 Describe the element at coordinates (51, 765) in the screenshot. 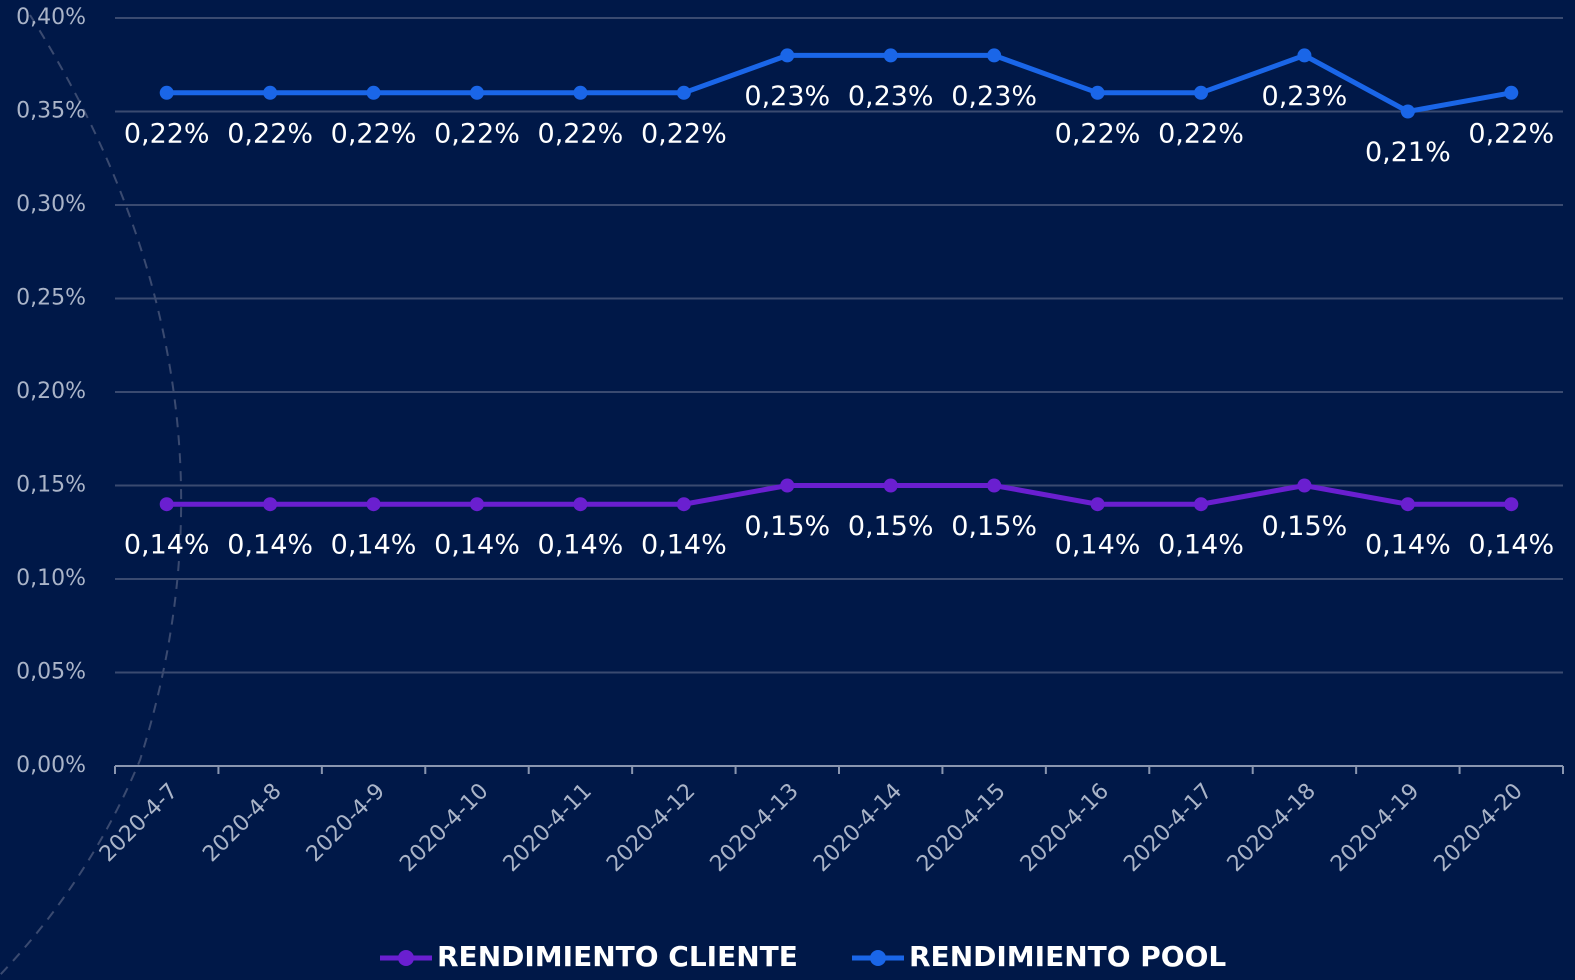

I see `y-tick-label: 0,00%` at that location.